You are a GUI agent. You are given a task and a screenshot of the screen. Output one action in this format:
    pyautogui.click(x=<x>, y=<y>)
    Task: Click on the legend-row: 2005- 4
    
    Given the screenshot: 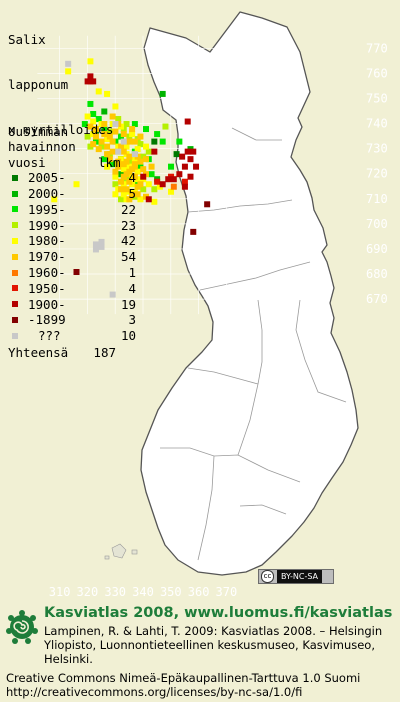 What is the action you would take?
    pyautogui.click(x=72, y=178)
    